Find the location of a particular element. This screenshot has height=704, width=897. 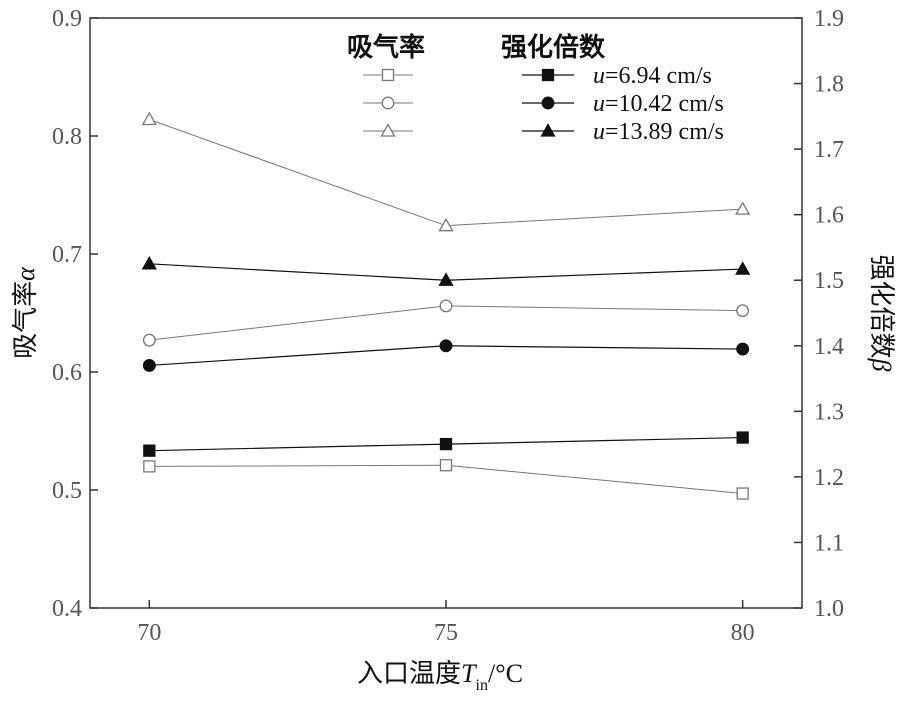

right-axis-label-main: 强化倍数 is located at coordinates (881, 307).